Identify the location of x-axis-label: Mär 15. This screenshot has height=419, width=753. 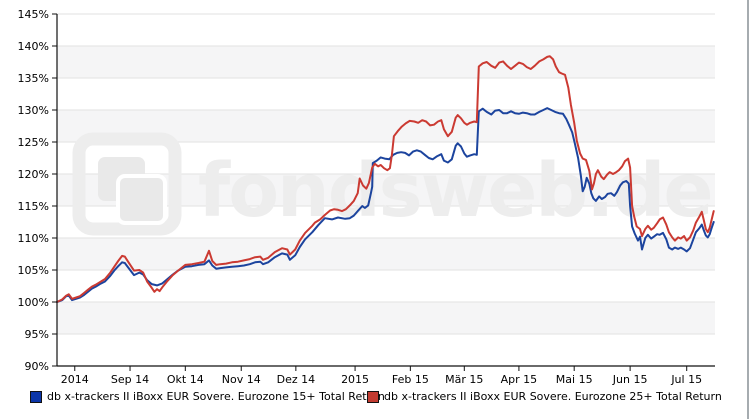
(464, 379).